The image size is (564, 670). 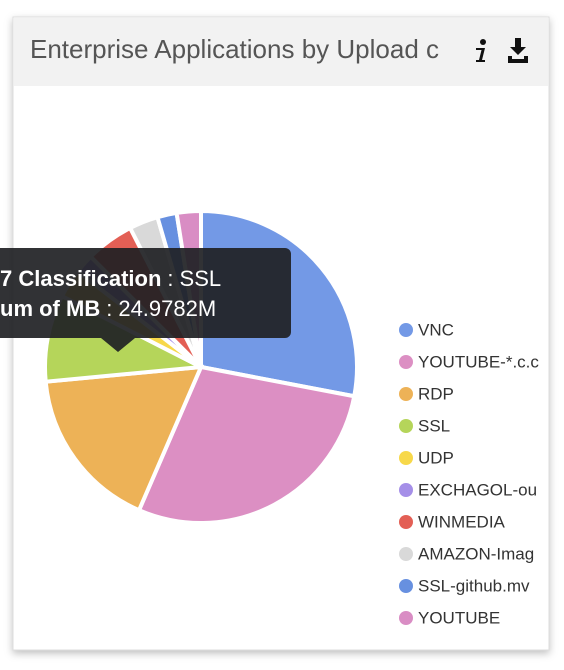 I want to click on tooltip-line: um of MB:24.9782M, so click(x=108, y=308).